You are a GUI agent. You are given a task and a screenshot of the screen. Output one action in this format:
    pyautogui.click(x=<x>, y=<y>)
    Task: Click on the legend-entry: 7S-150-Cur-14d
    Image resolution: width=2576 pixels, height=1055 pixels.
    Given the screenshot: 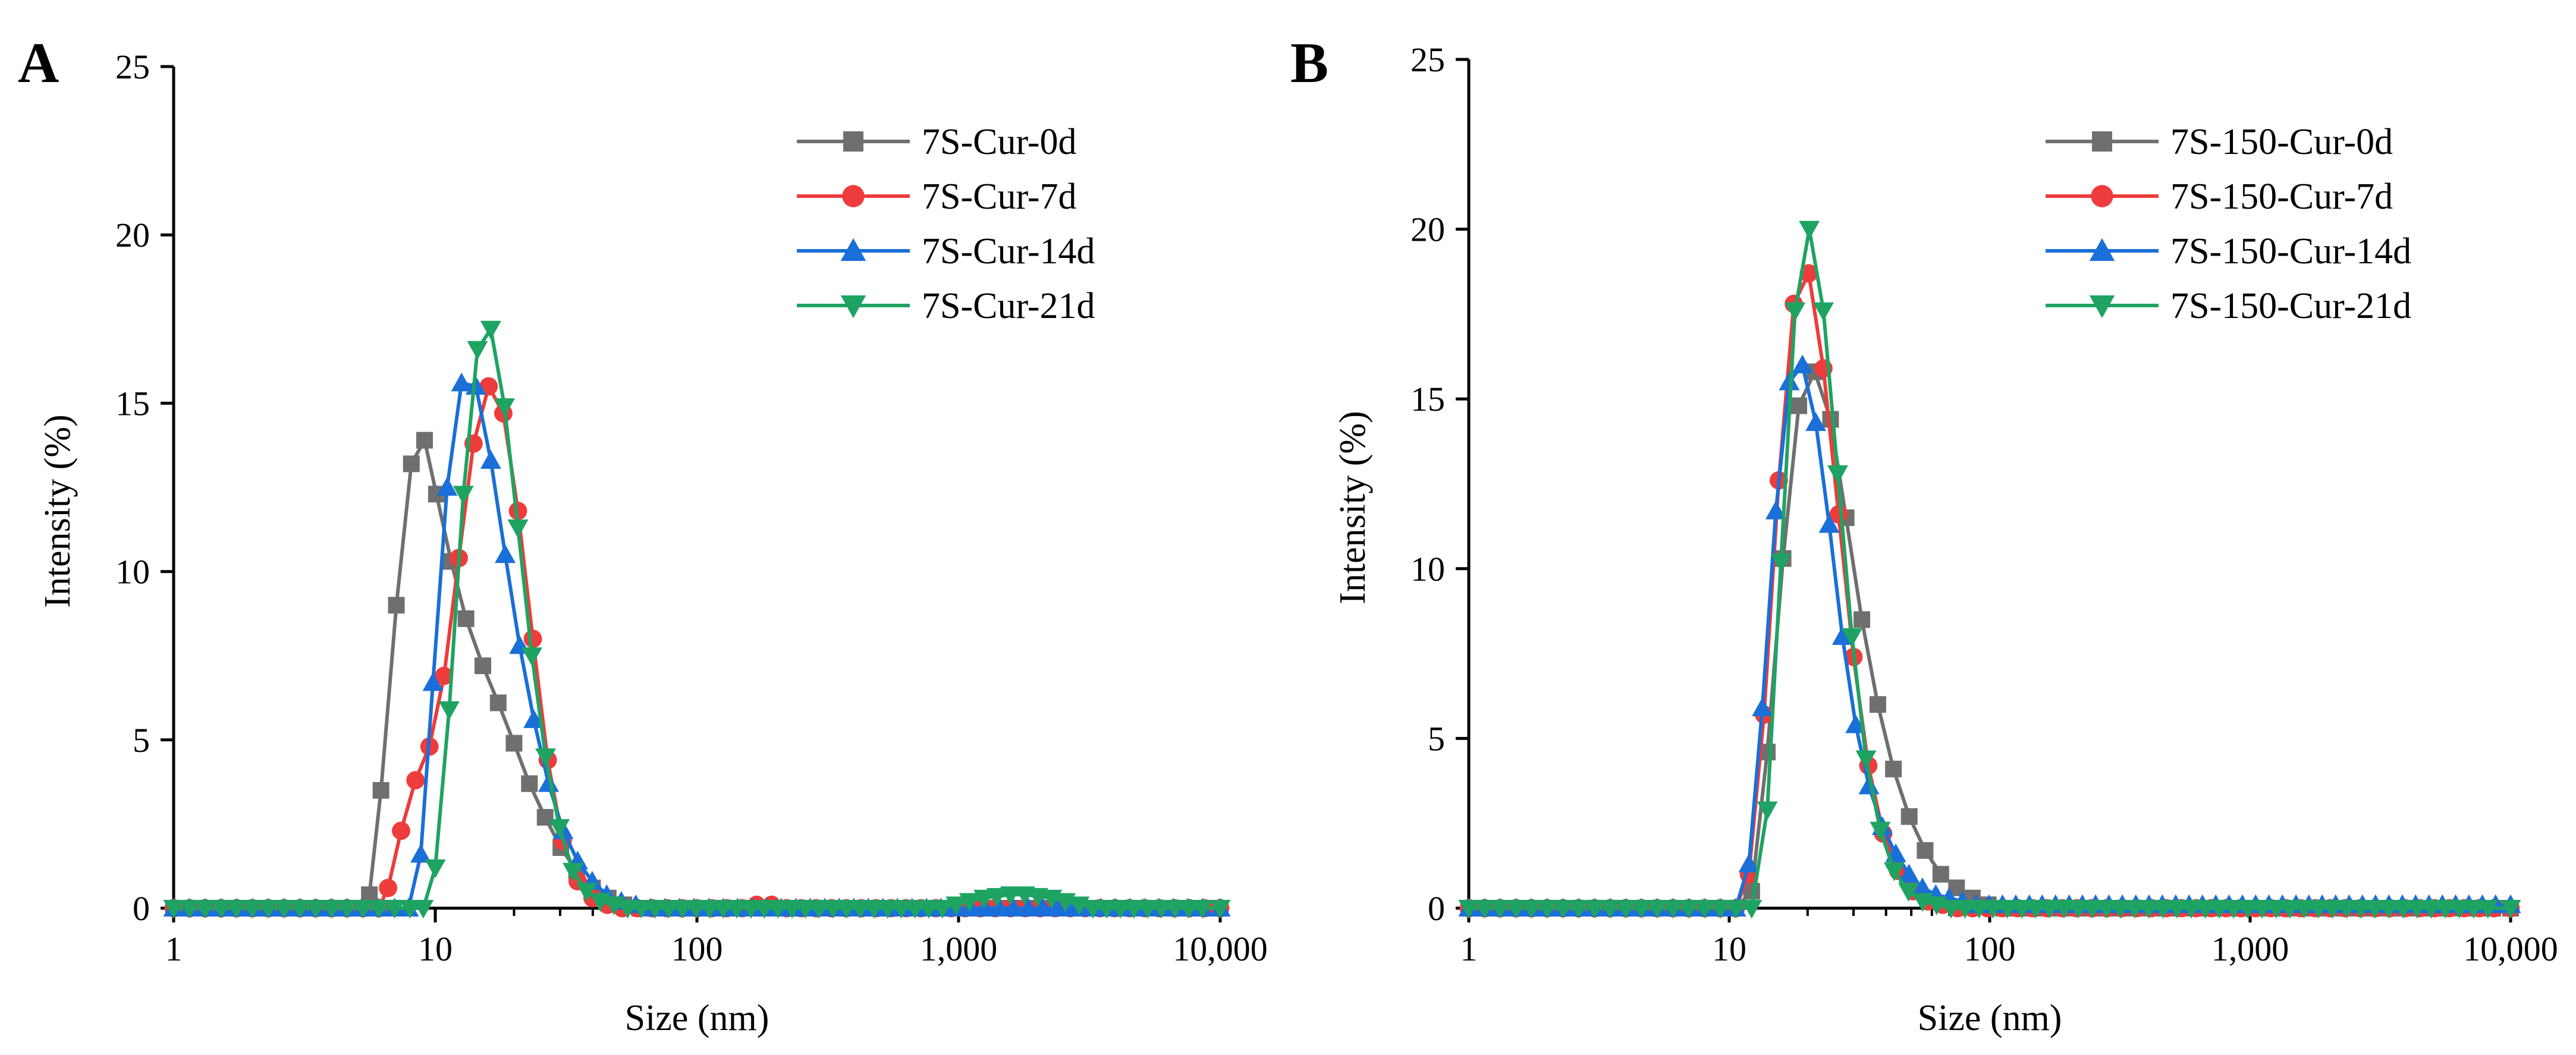 What is the action you would take?
    pyautogui.click(x=2228, y=251)
    